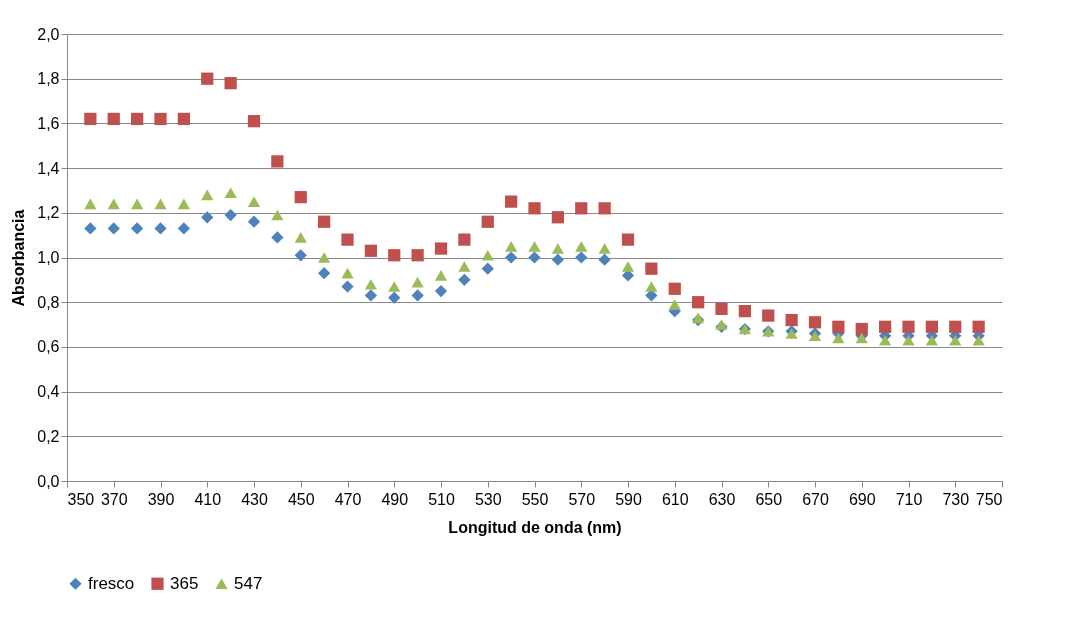 The image size is (1072, 625). What do you see at coordinates (48, 436) in the screenshot?
I see `y-tick-label: 0,2` at bounding box center [48, 436].